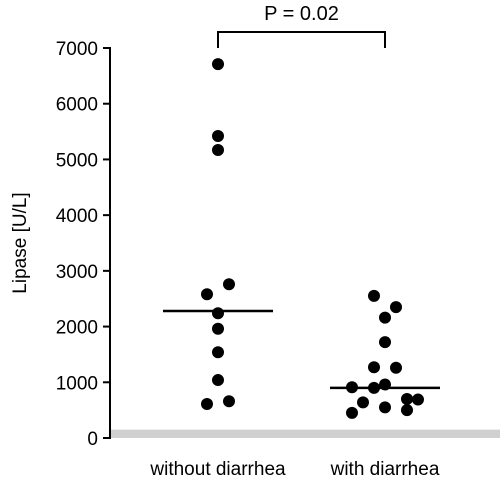 Image resolution: width=500 pixels, height=480 pixels. Describe the element at coordinates (77, 328) in the screenshot. I see `y-tick-label: 2000` at that location.